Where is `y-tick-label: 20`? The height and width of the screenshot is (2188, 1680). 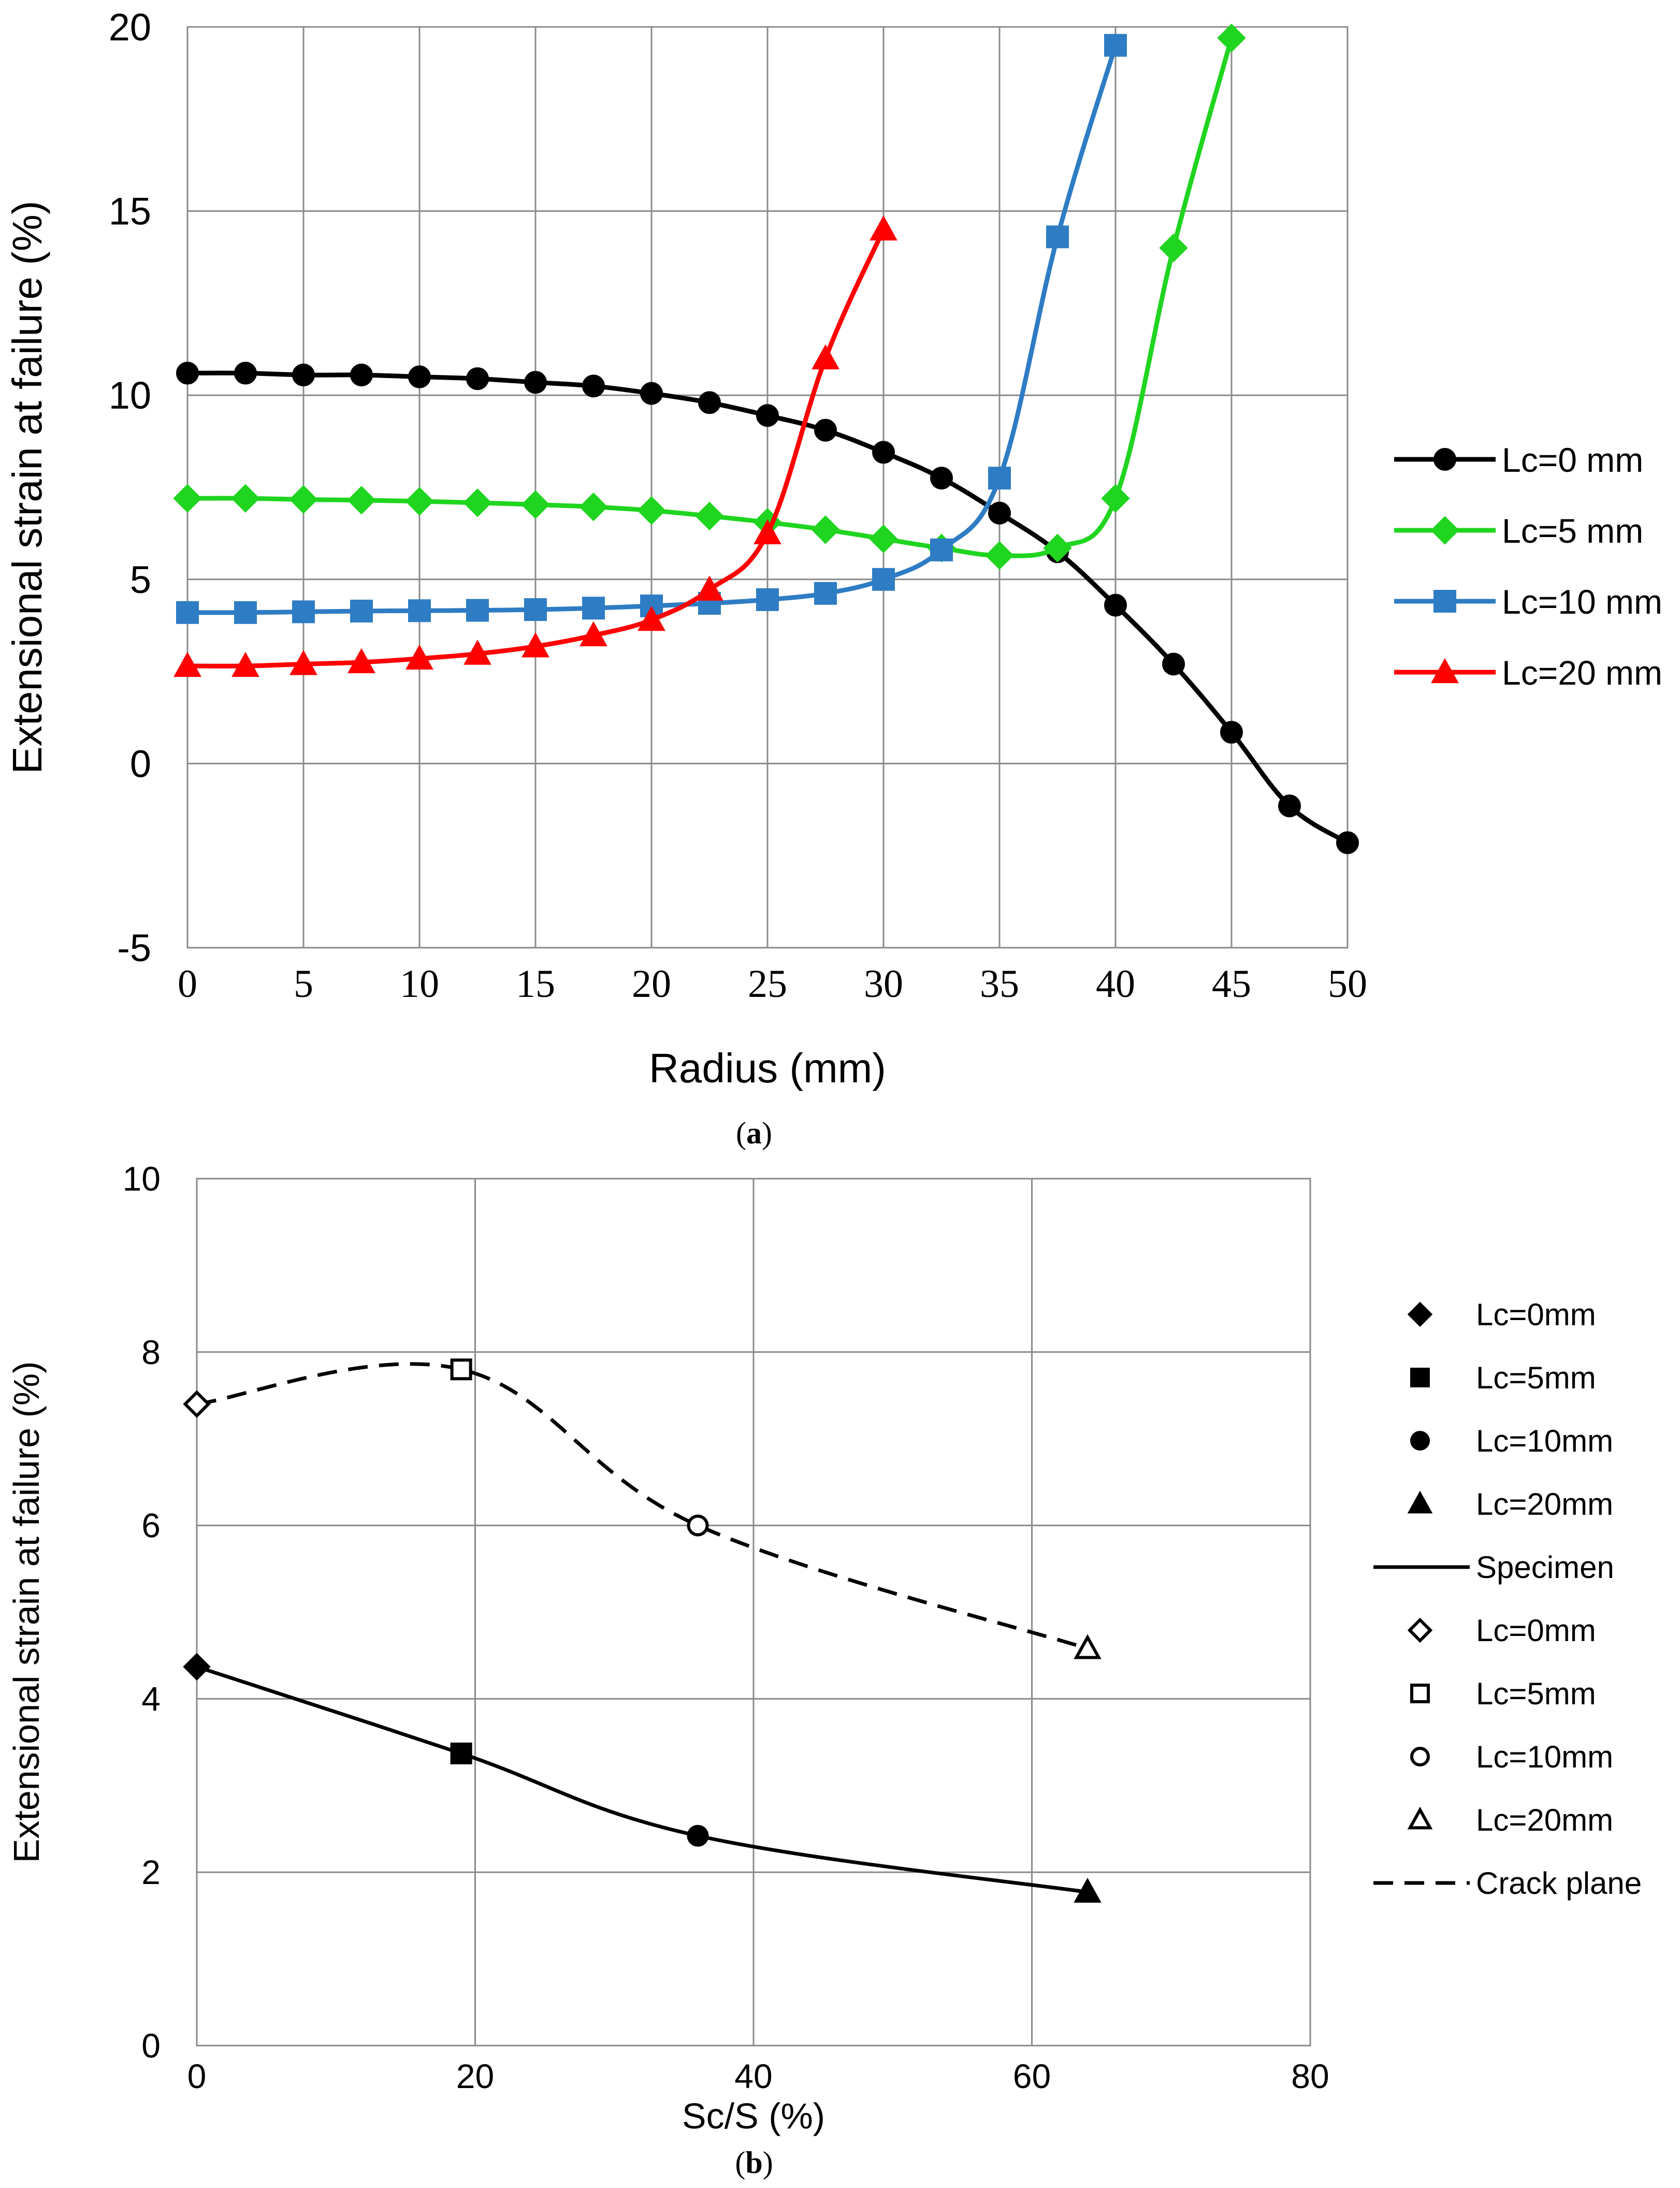
y-tick-label: 20 is located at coordinates (130, 27).